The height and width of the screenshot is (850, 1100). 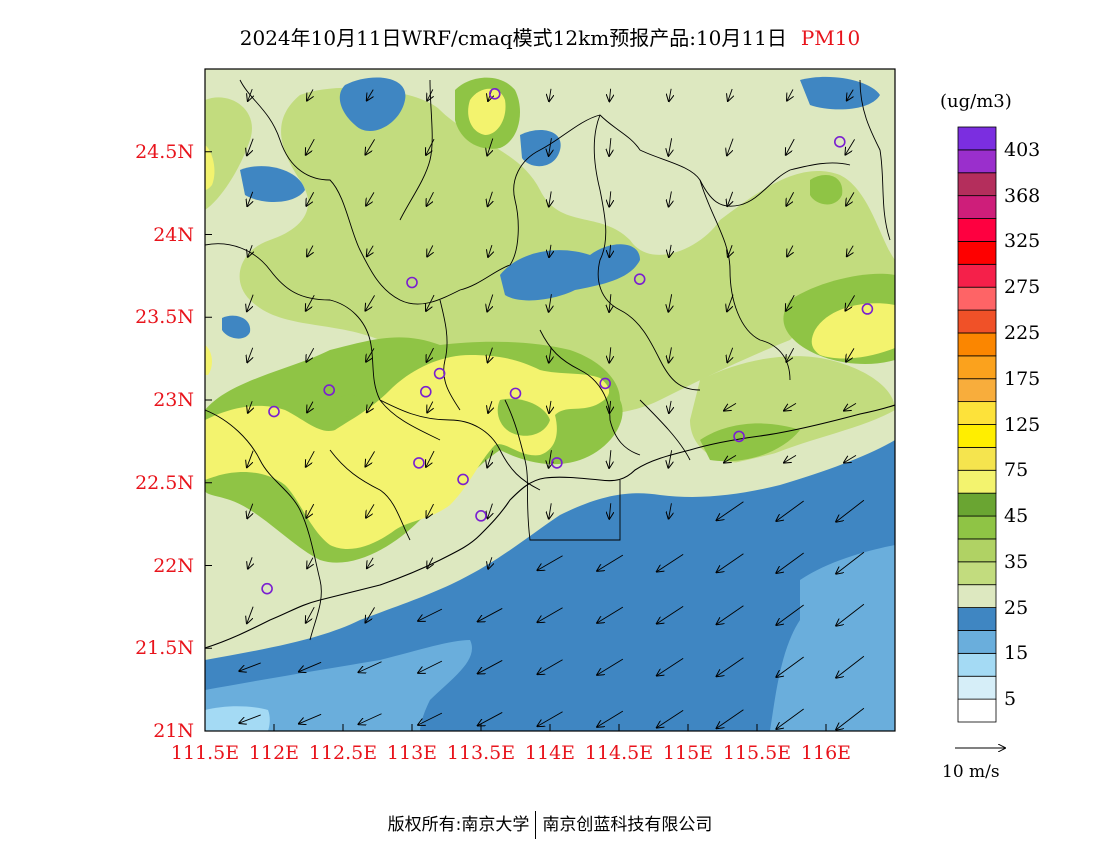 What do you see at coordinates (173, 565) in the screenshot?
I see `lat-tick-label: 22N` at bounding box center [173, 565].